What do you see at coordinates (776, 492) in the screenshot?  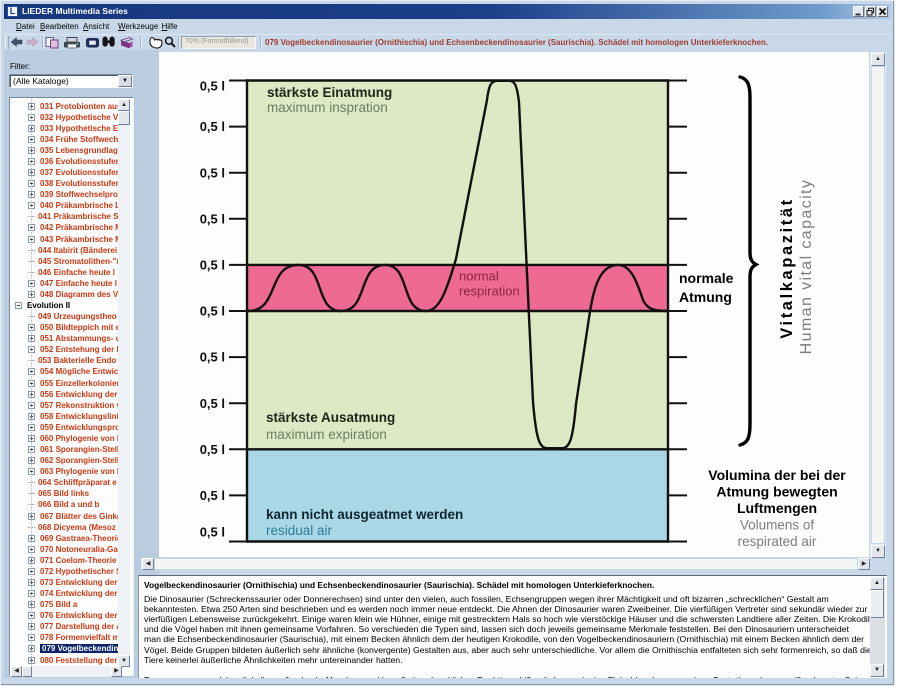 I see `svg-text: Atmung bewegten` at bounding box center [776, 492].